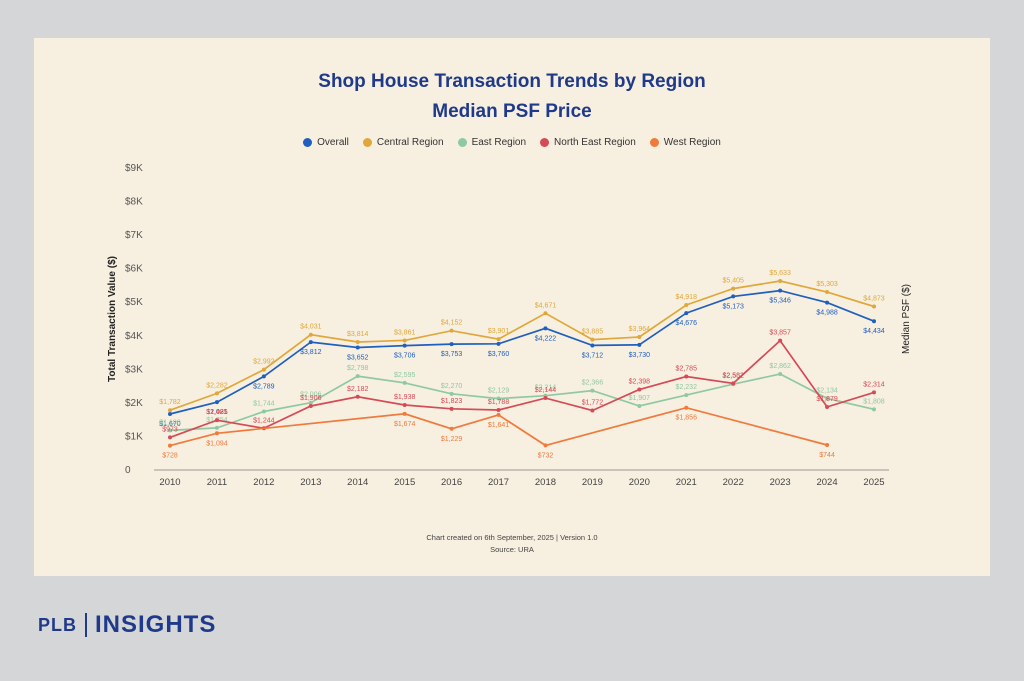 Image resolution: width=1024 pixels, height=681 pixels. Describe the element at coordinates (217, 443) in the screenshot. I see `data-label: $1,094` at that location.